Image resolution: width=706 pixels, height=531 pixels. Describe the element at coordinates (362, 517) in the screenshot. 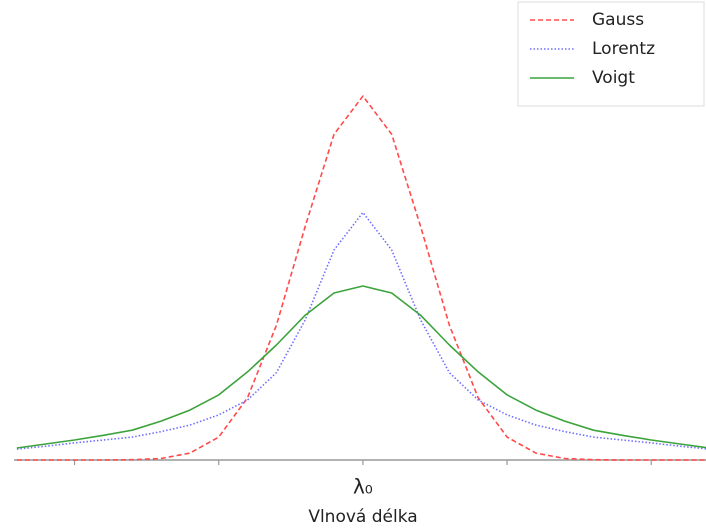

I see `x-axis-label: Vlnová délka` at that location.